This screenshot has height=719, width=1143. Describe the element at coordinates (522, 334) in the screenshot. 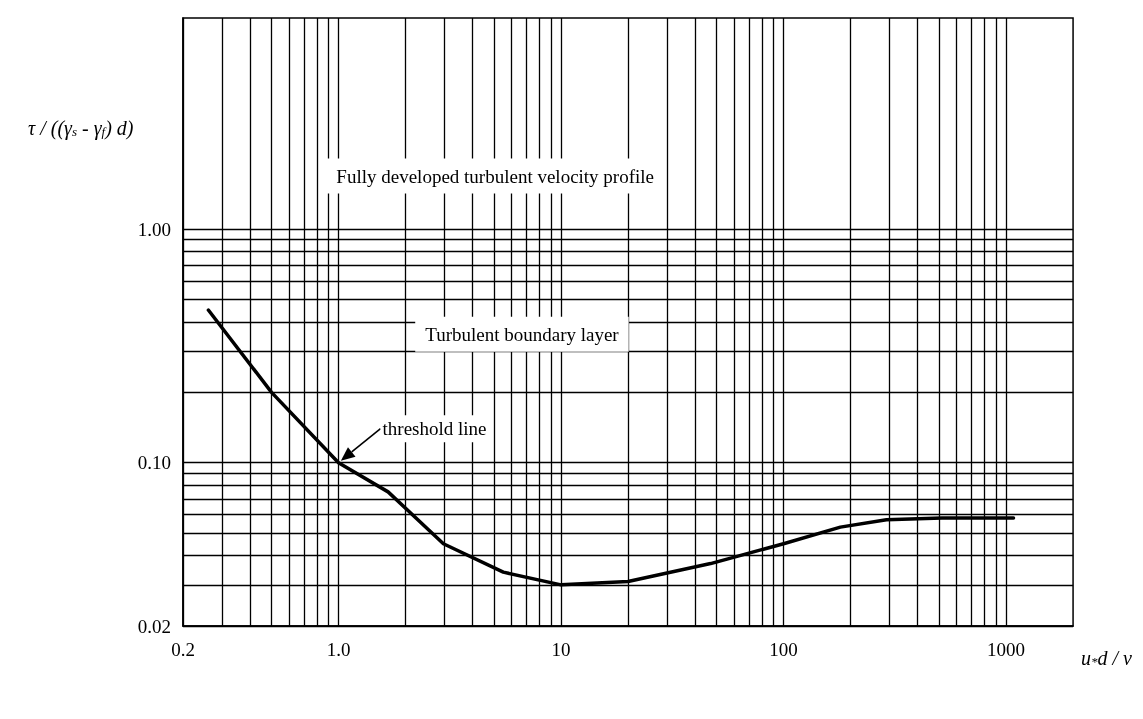

I see `annotation: Turbulent boundary layer` at that location.